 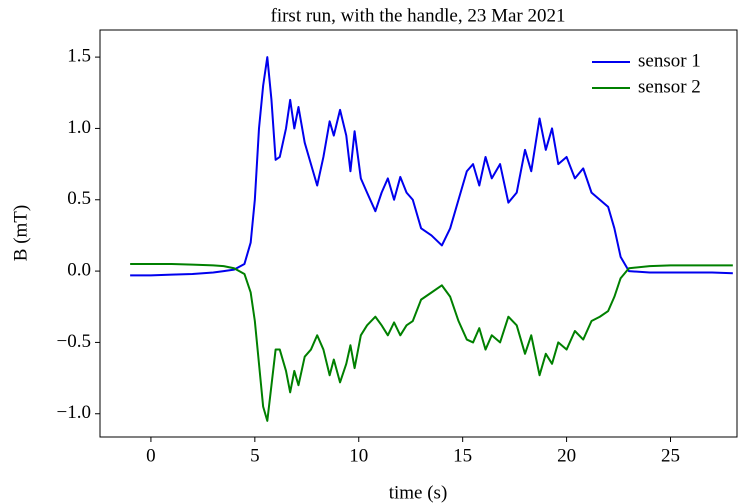 What do you see at coordinates (79, 198) in the screenshot?
I see `y-tick-label: 0.5` at bounding box center [79, 198].